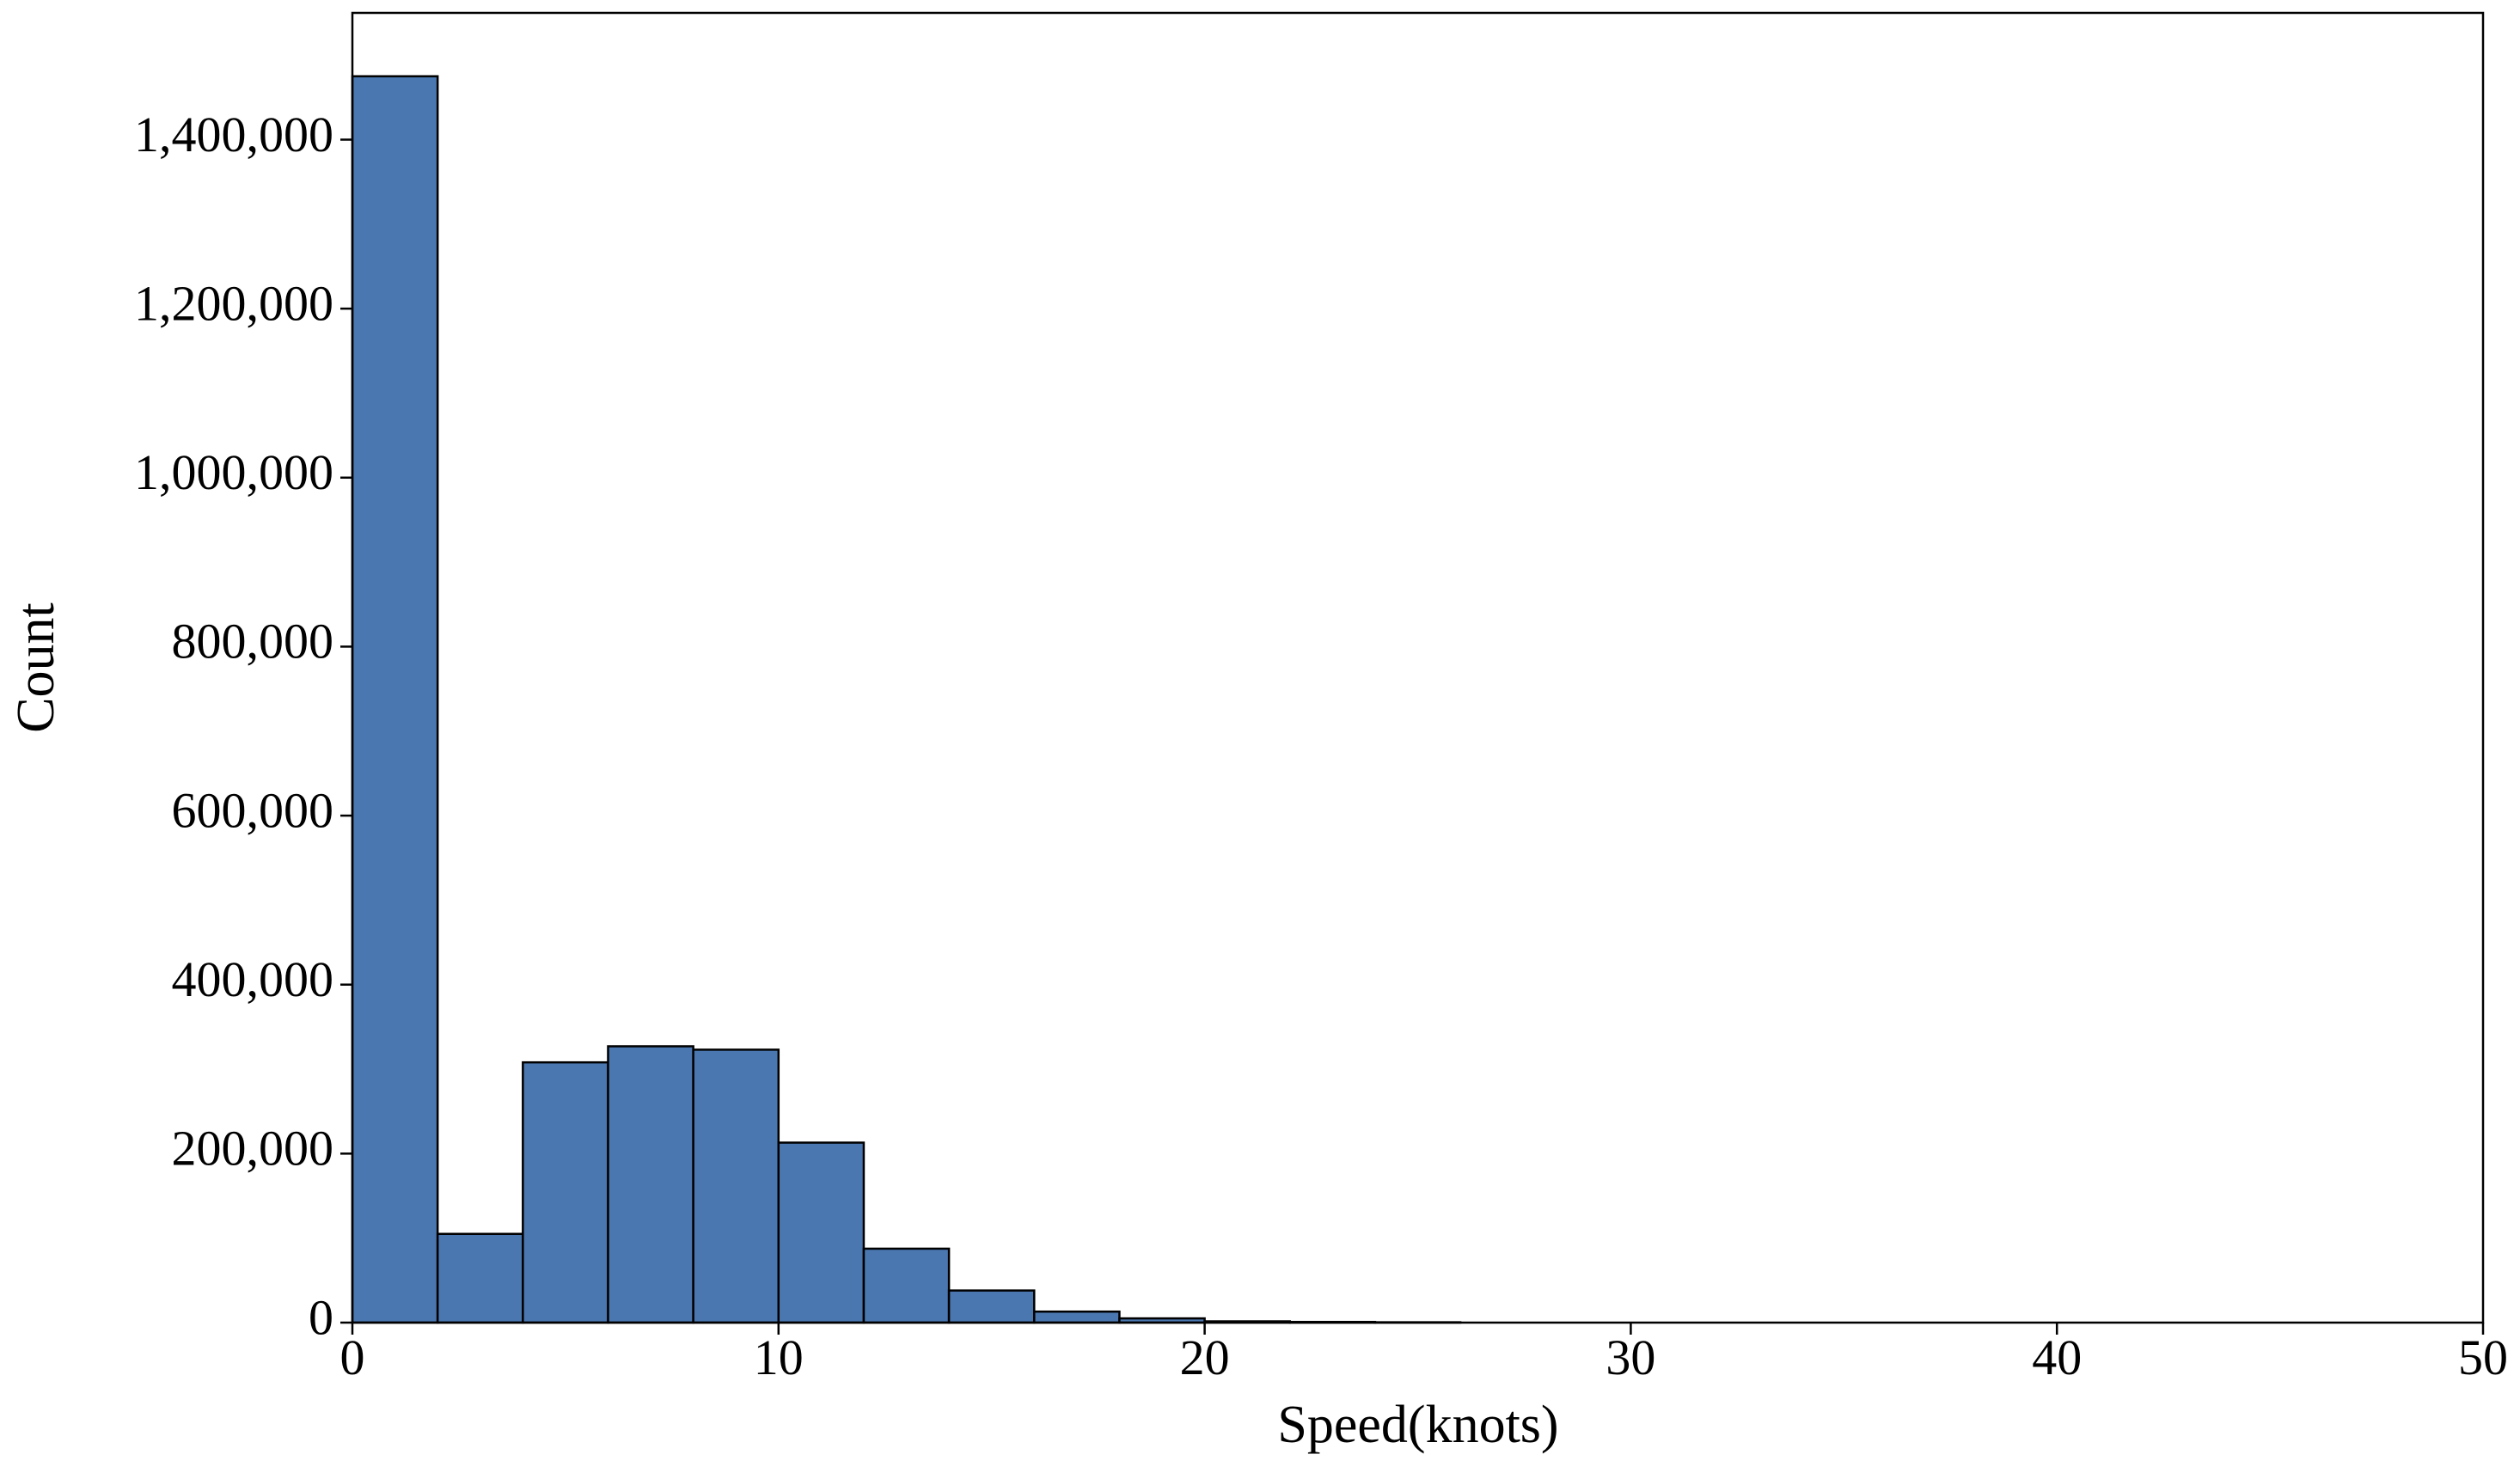  Describe the element at coordinates (233, 303) in the screenshot. I see `y-tick-label: 1,200,000` at that location.